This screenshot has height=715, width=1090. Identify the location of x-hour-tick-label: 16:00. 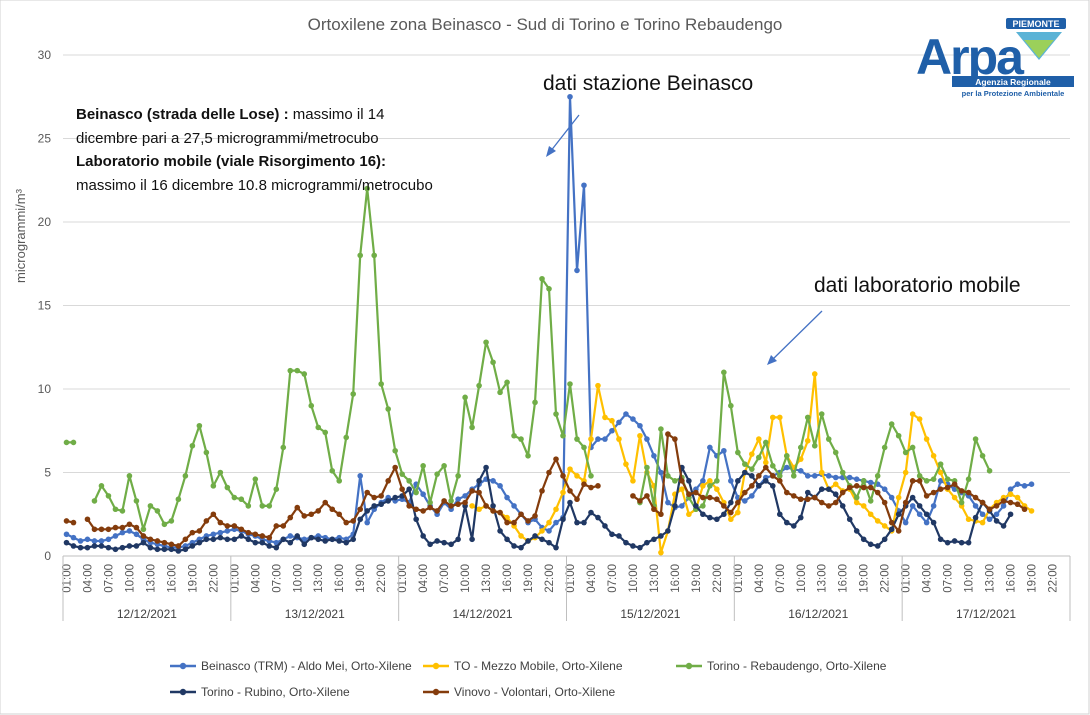
(844, 578).